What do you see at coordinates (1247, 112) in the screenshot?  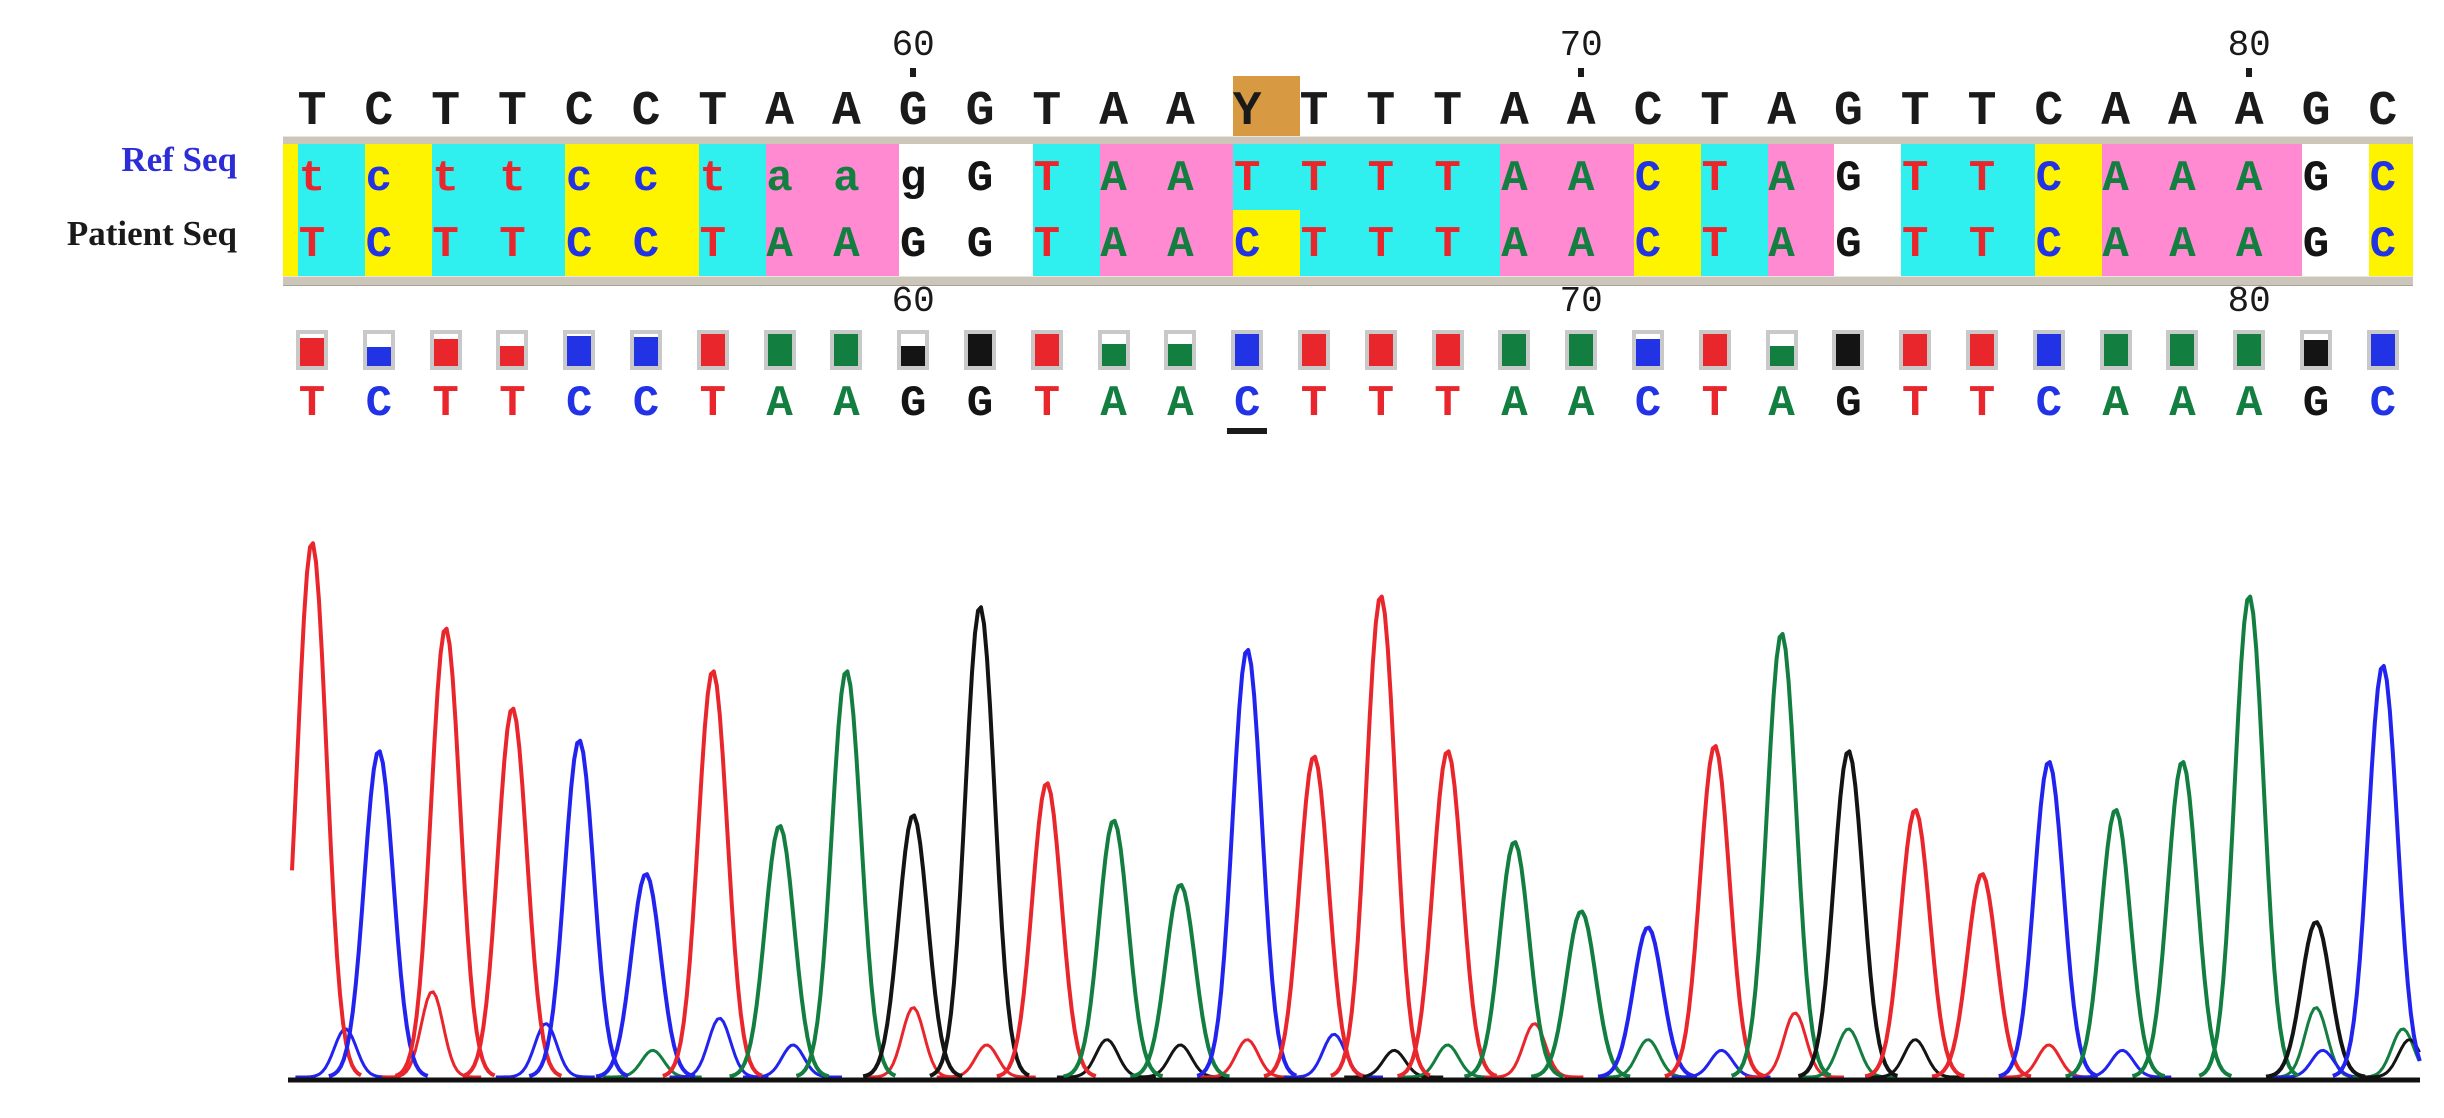 I see `consensus-base: Y` at bounding box center [1247, 112].